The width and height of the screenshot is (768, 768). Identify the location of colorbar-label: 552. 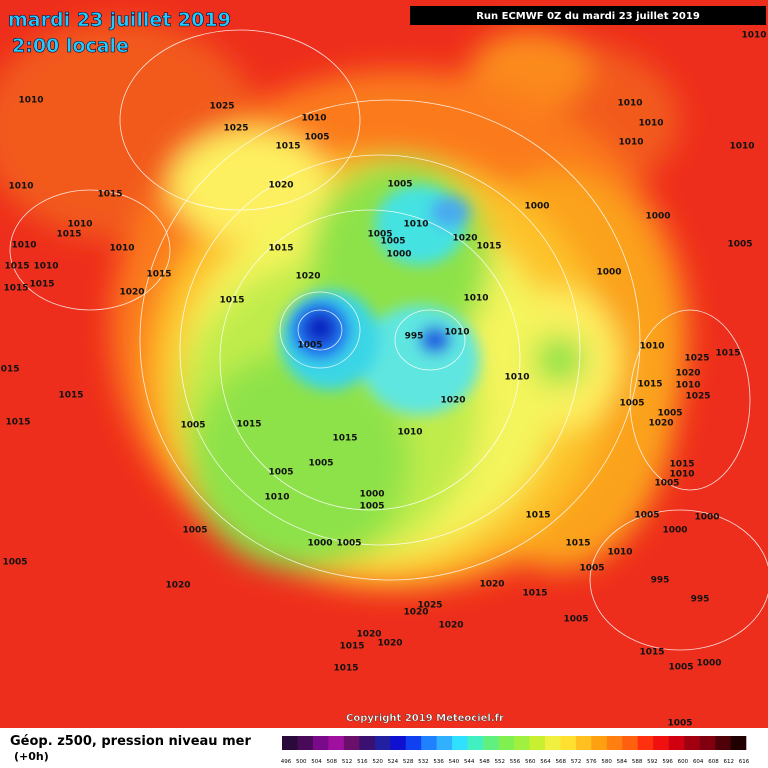
(499, 762).